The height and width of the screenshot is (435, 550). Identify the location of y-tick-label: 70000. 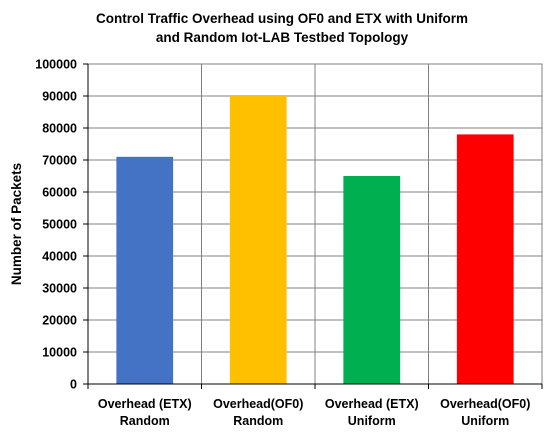
(59, 161).